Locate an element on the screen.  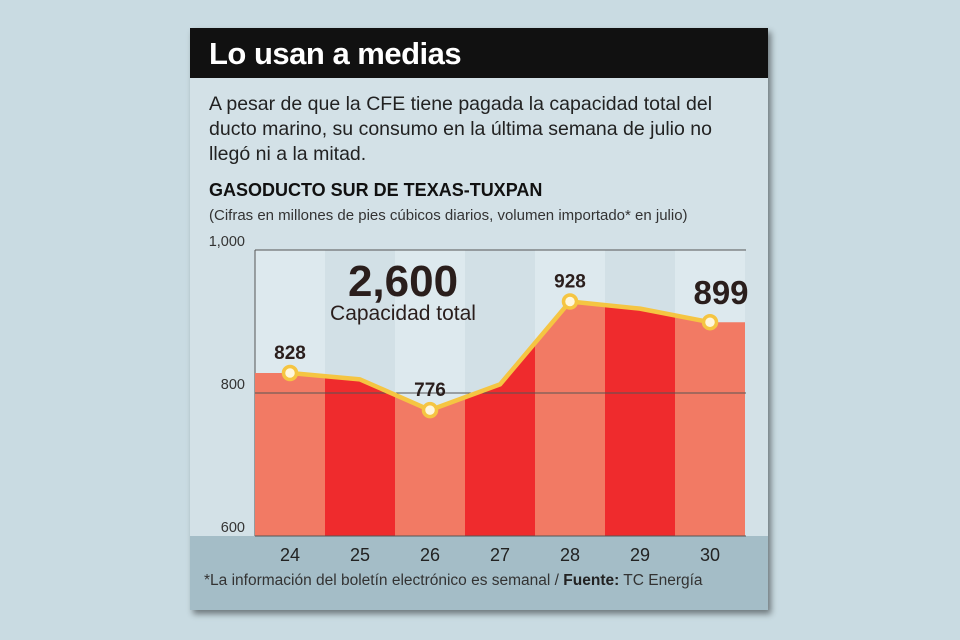
series-line is located at coordinates (500, 356).